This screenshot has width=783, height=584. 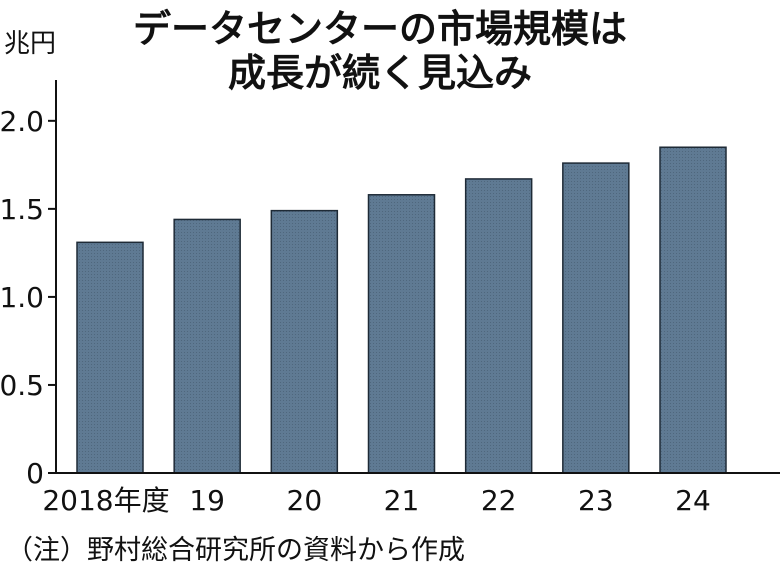 I want to click on x-category-label: 22, so click(x=499, y=500).